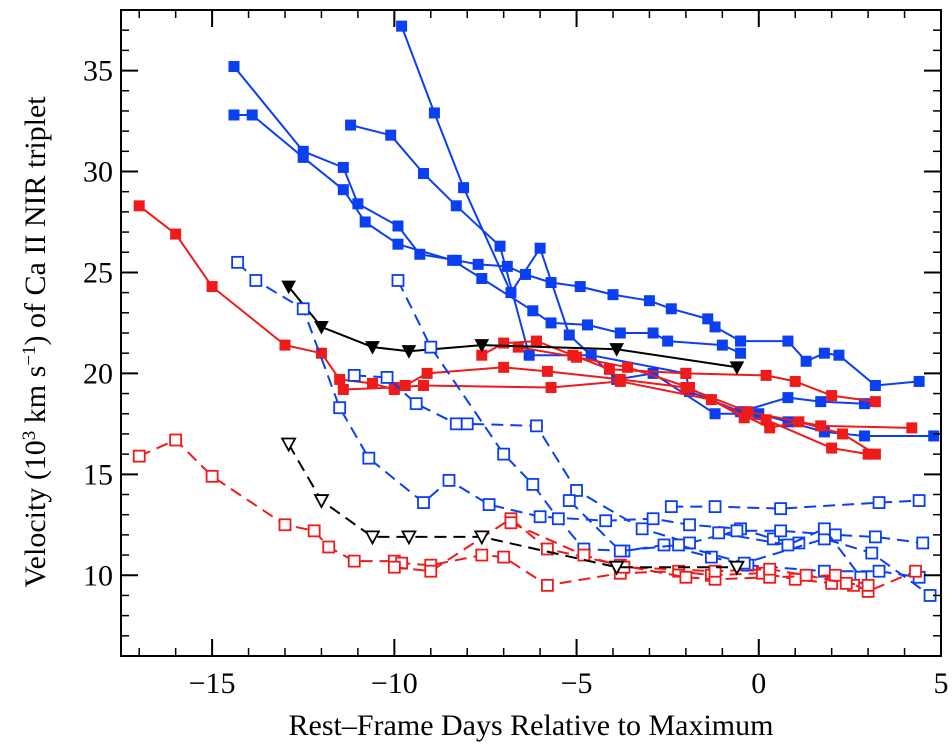  Describe the element at coordinates (577, 683) in the screenshot. I see `x-tick-label: −5` at that location.